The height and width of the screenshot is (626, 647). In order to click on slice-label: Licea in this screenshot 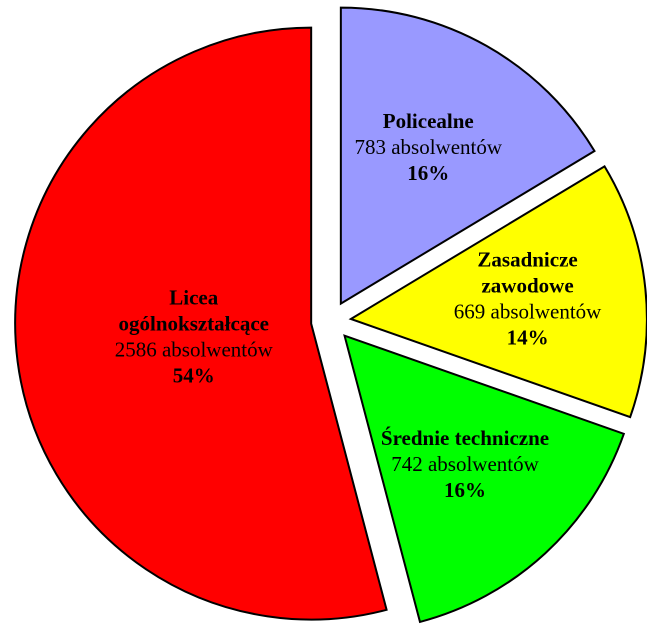, I will do `click(193, 298)`.